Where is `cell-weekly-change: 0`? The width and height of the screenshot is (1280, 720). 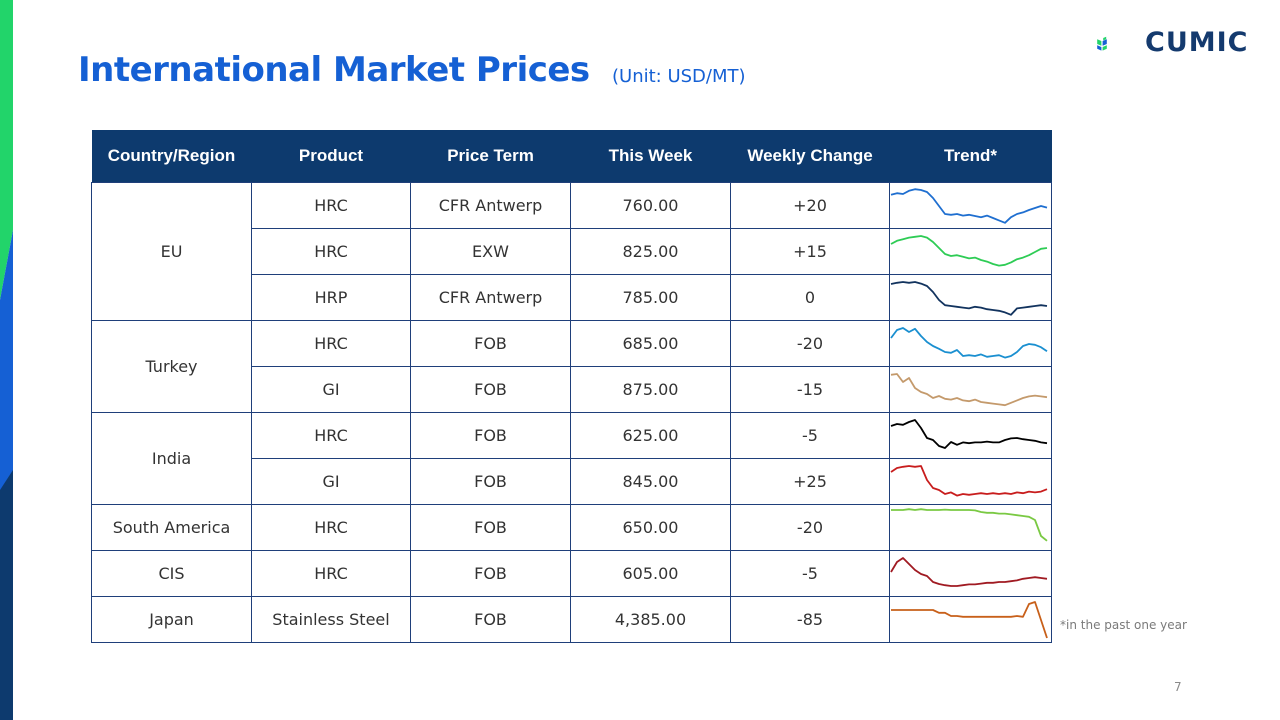 cell-weekly-change: 0 is located at coordinates (810, 297).